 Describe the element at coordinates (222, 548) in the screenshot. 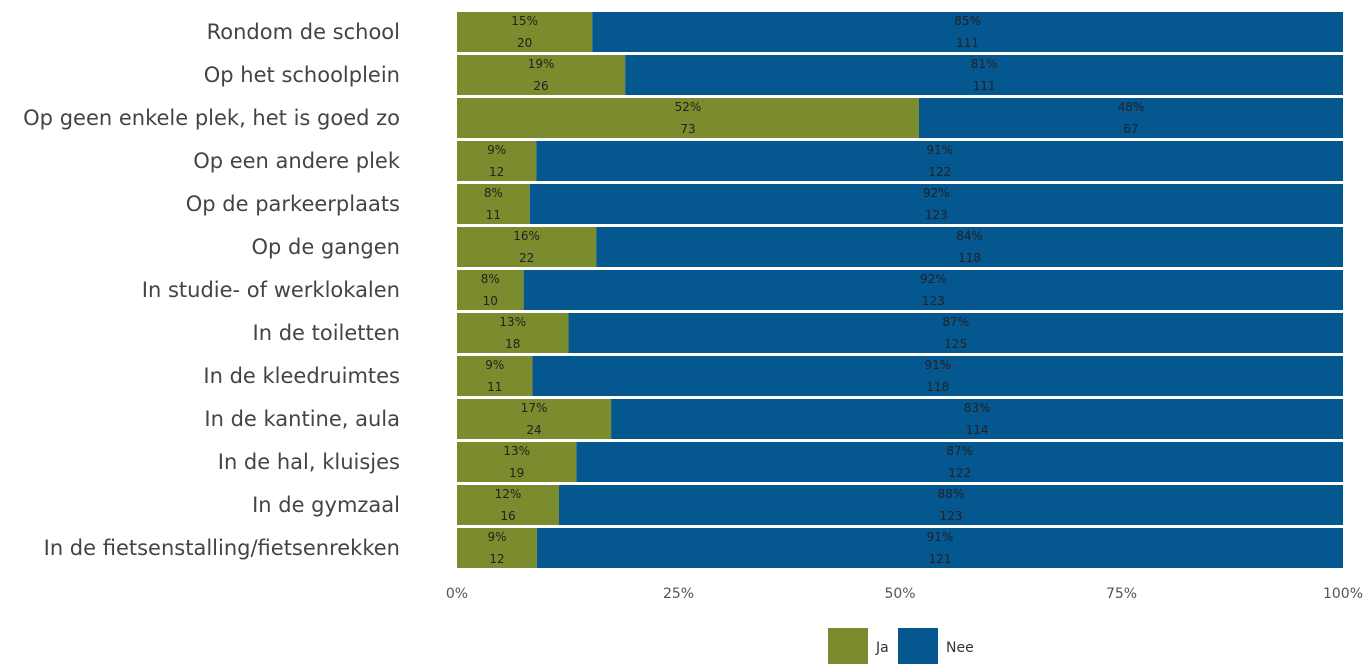

I see `category-label: In de fietsenstalling/fietsenrekken` at that location.